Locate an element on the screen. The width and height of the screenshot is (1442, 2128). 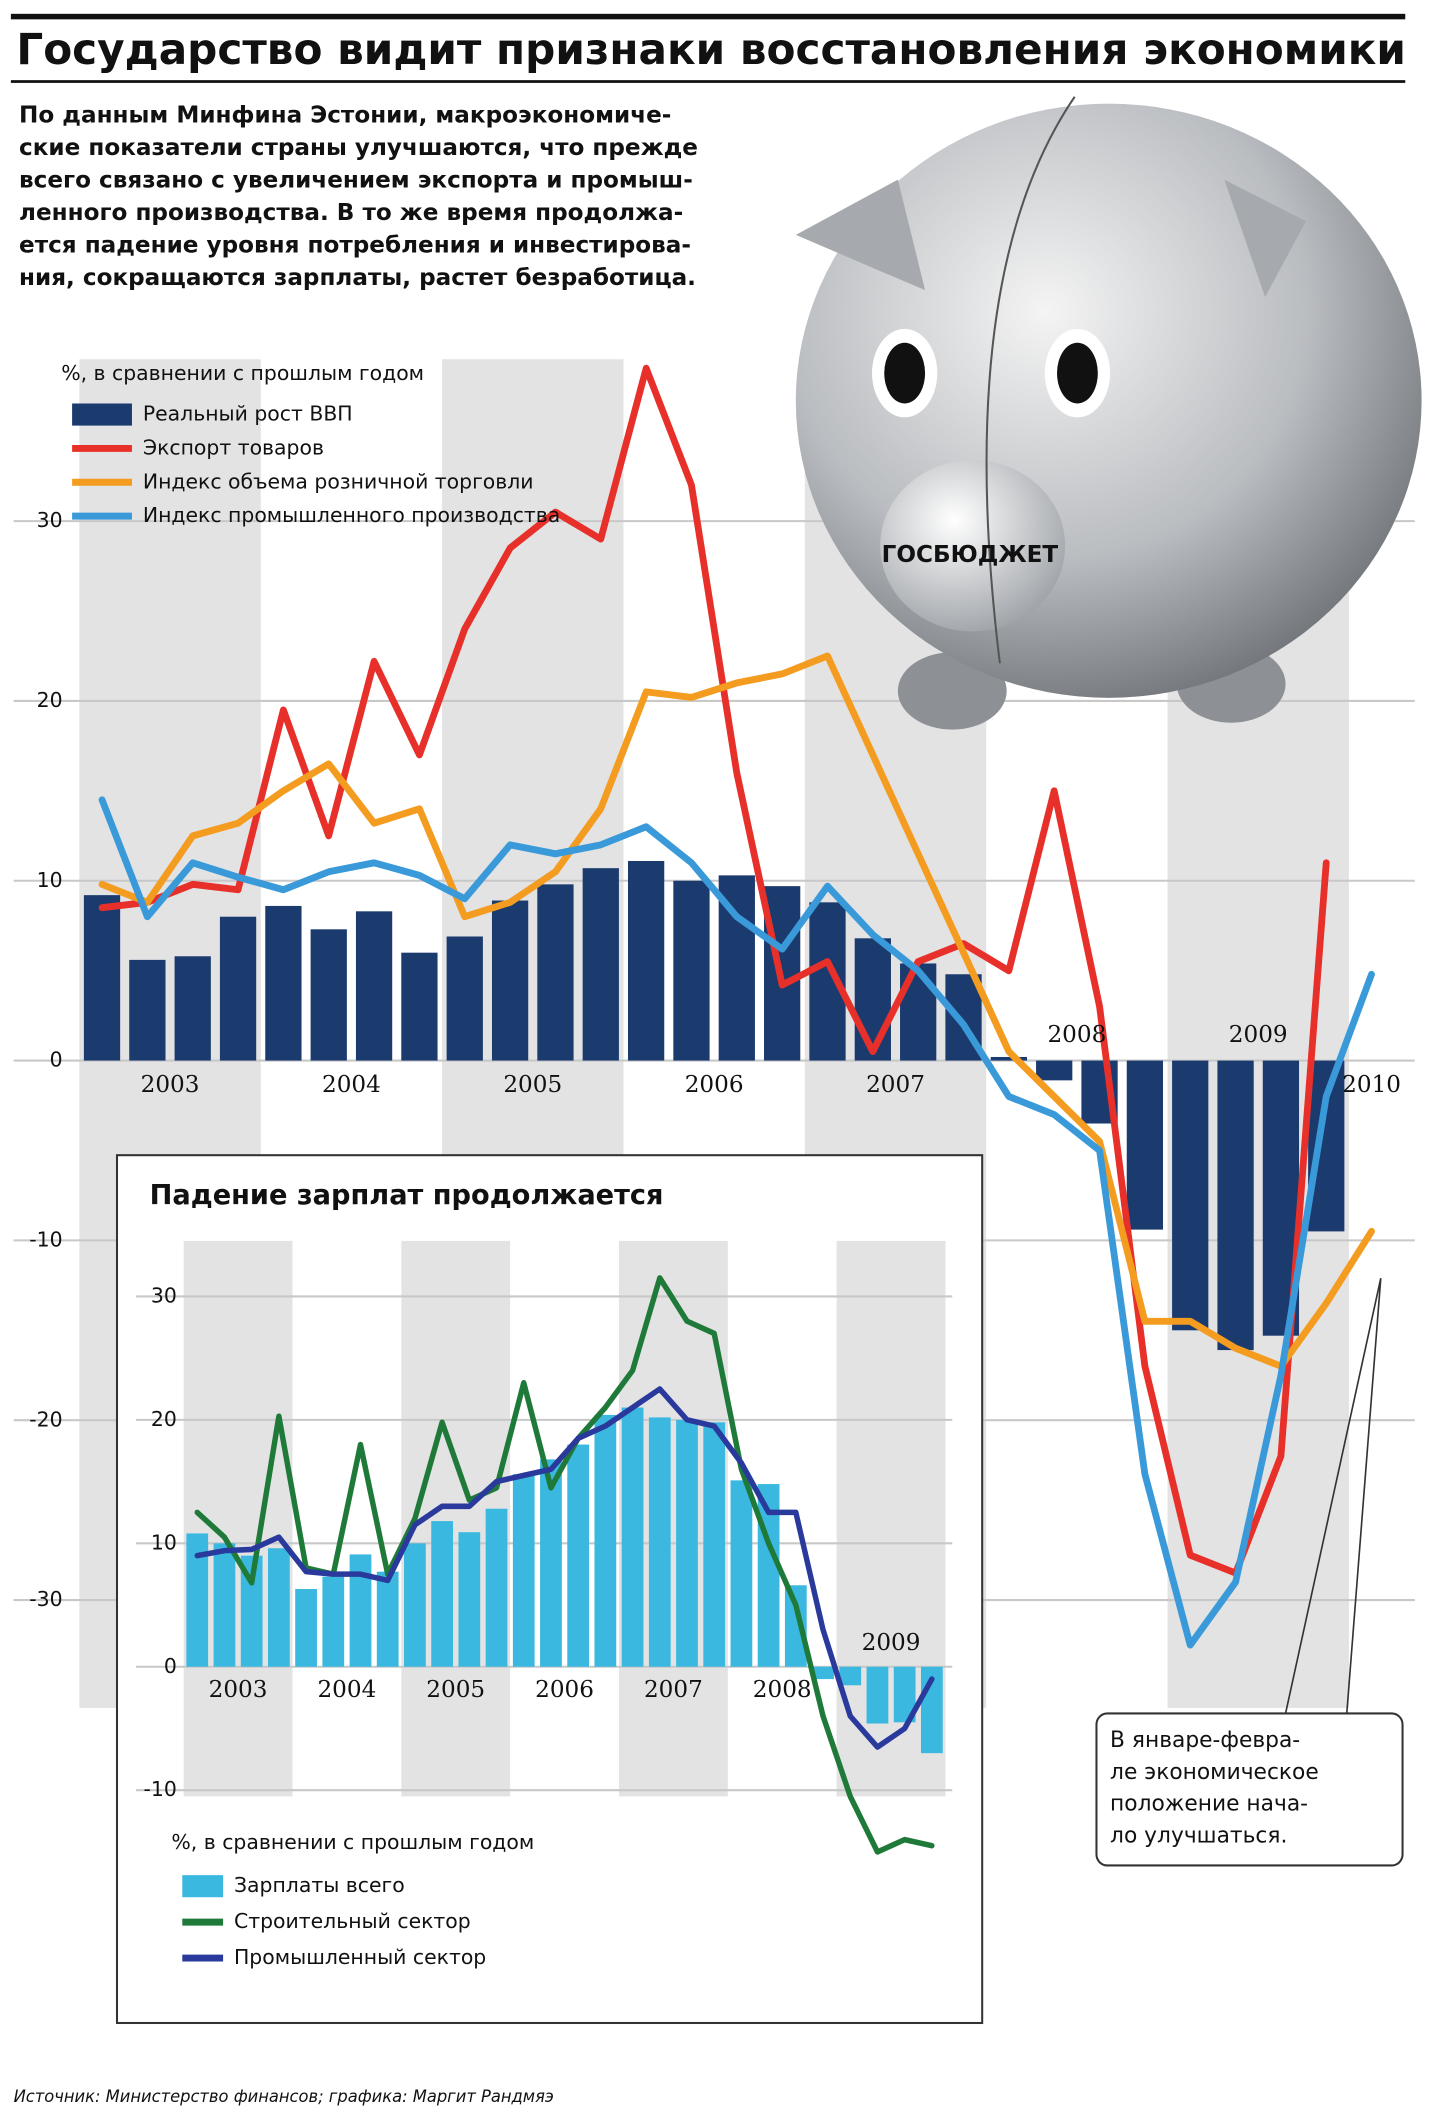
y-tick-label: -10 is located at coordinates (45, 1239).